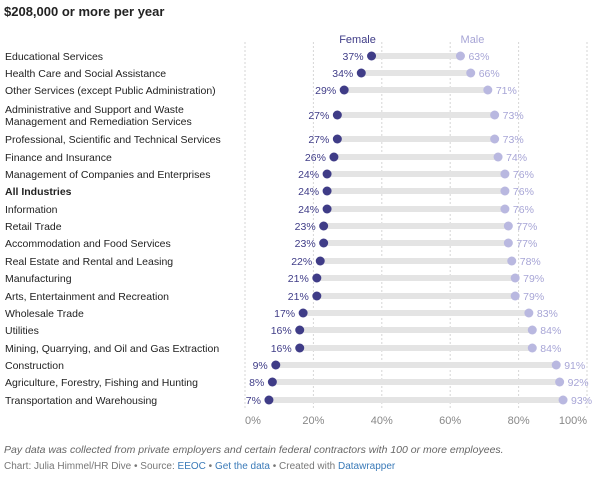  Describe the element at coordinates (574, 366) in the screenshot. I see `male-value-label: 91%` at that location.